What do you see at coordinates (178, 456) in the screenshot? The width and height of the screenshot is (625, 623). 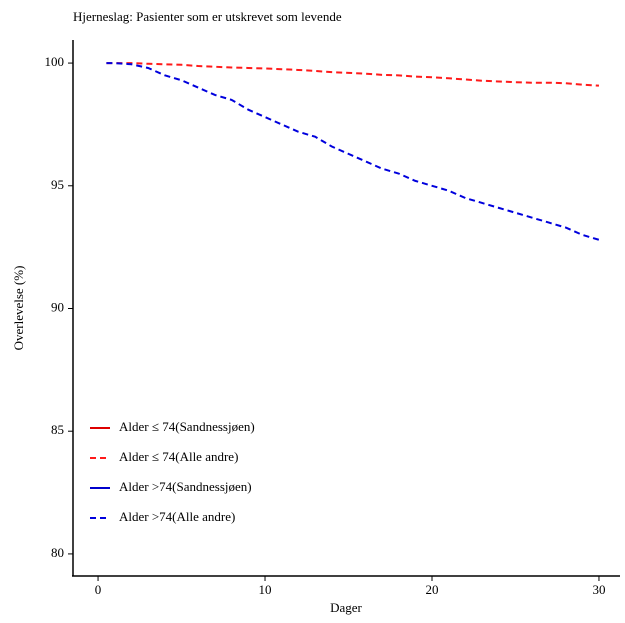 I see `legend-label: Alder ≤ 74(Alle andre)` at bounding box center [178, 456].